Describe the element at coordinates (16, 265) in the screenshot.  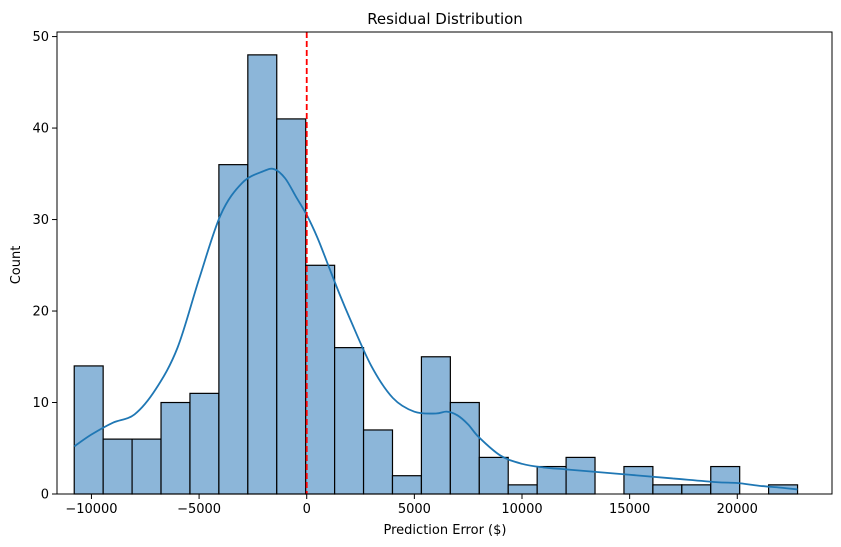
I see `y-axis-label: Count` at that location.